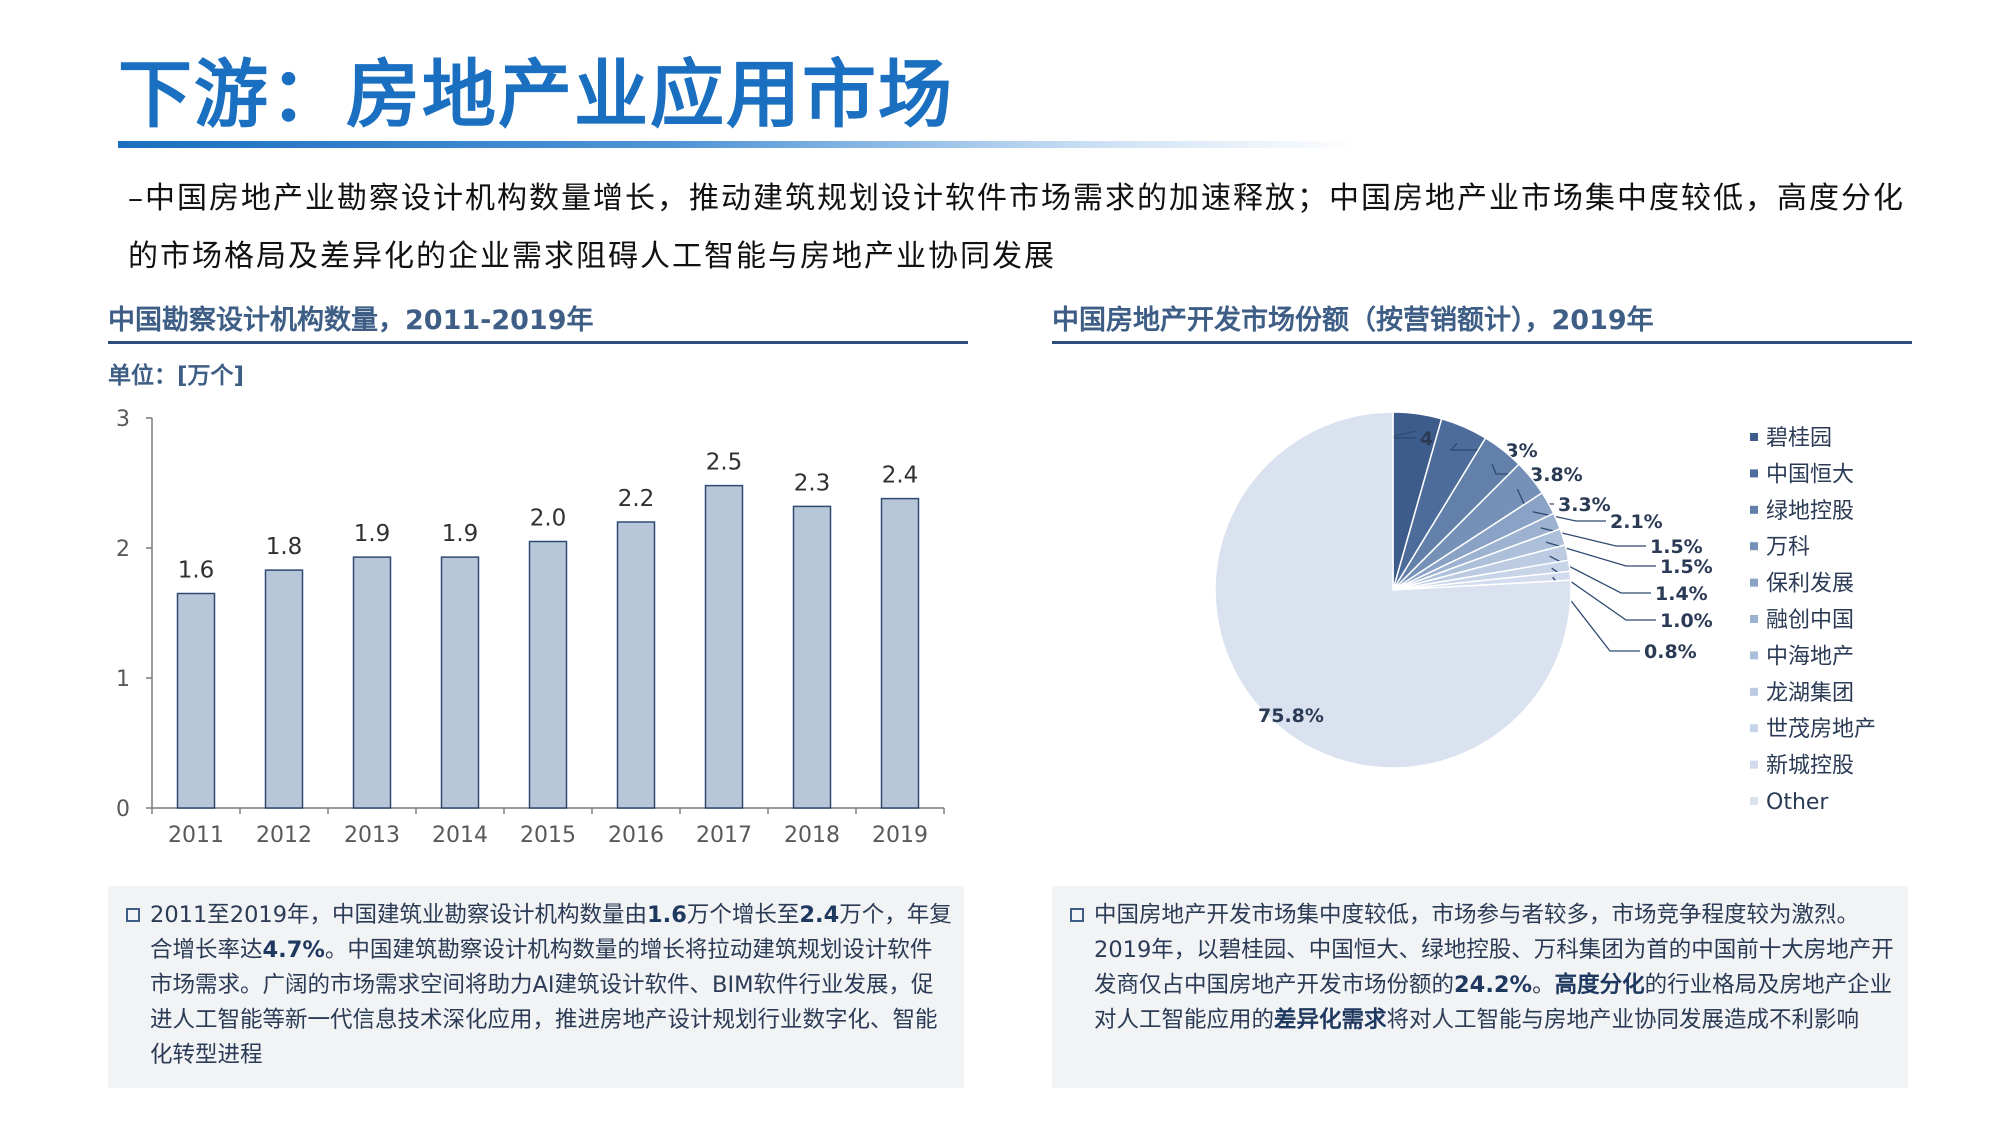 This screenshot has width=2000, height=1125. Describe the element at coordinates (812, 835) in the screenshot. I see `x-tick-label: 2018` at that location.